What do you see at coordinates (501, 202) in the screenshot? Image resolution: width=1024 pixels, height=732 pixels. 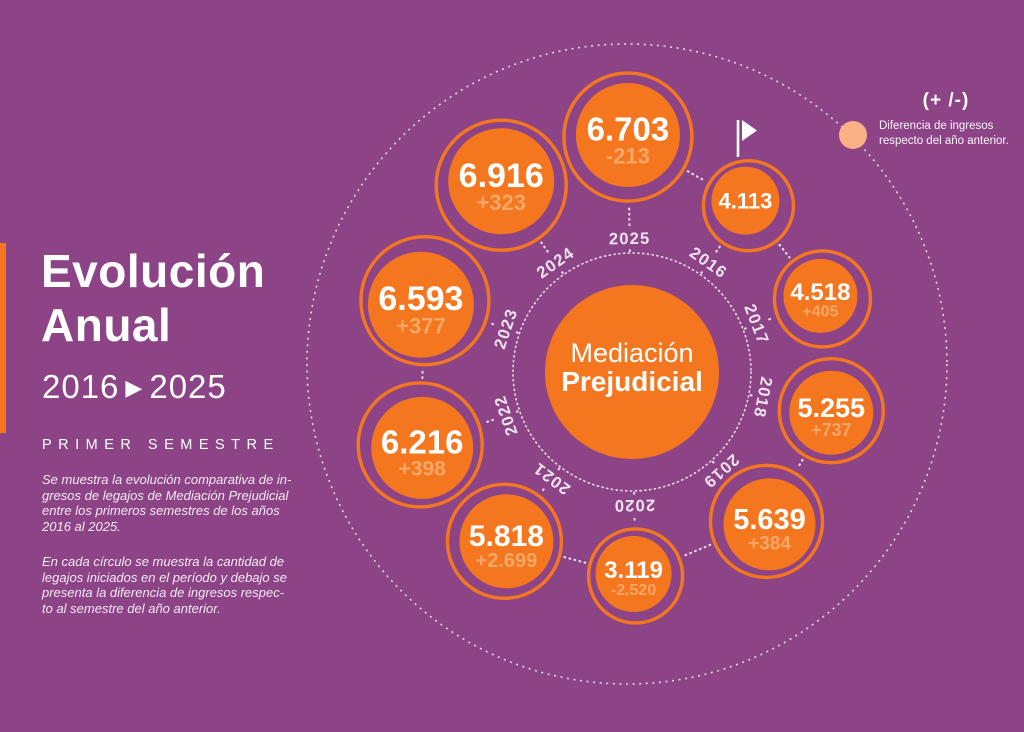 I see `bubble-diff-2024: +323` at bounding box center [501, 202].